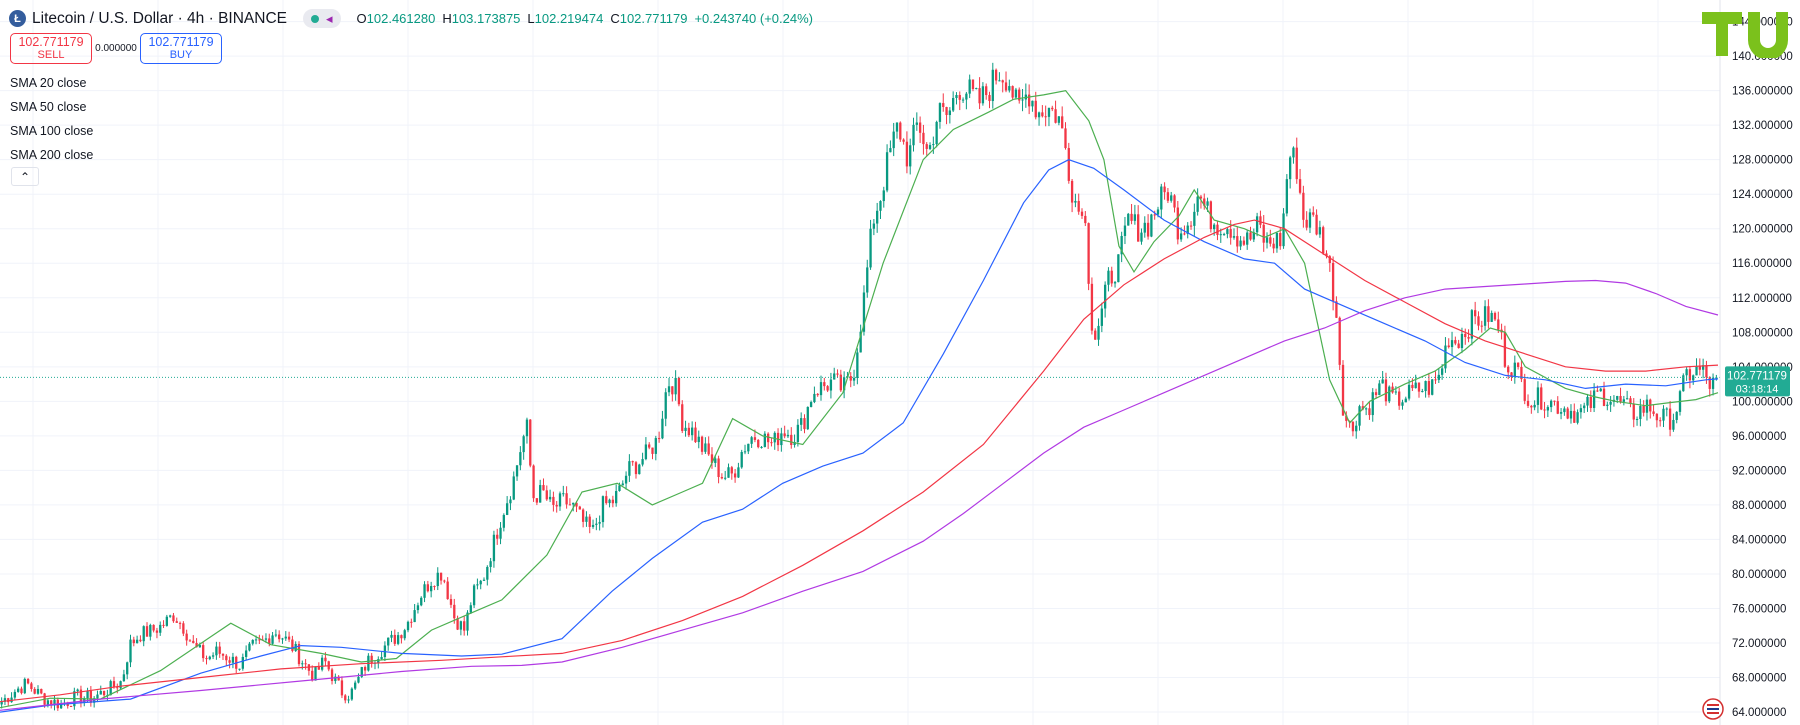 Image resolution: width=1800 pixels, height=725 pixels. Describe the element at coordinates (1759, 609) in the screenshot. I see `y-tick-label: 76.000000` at that location.